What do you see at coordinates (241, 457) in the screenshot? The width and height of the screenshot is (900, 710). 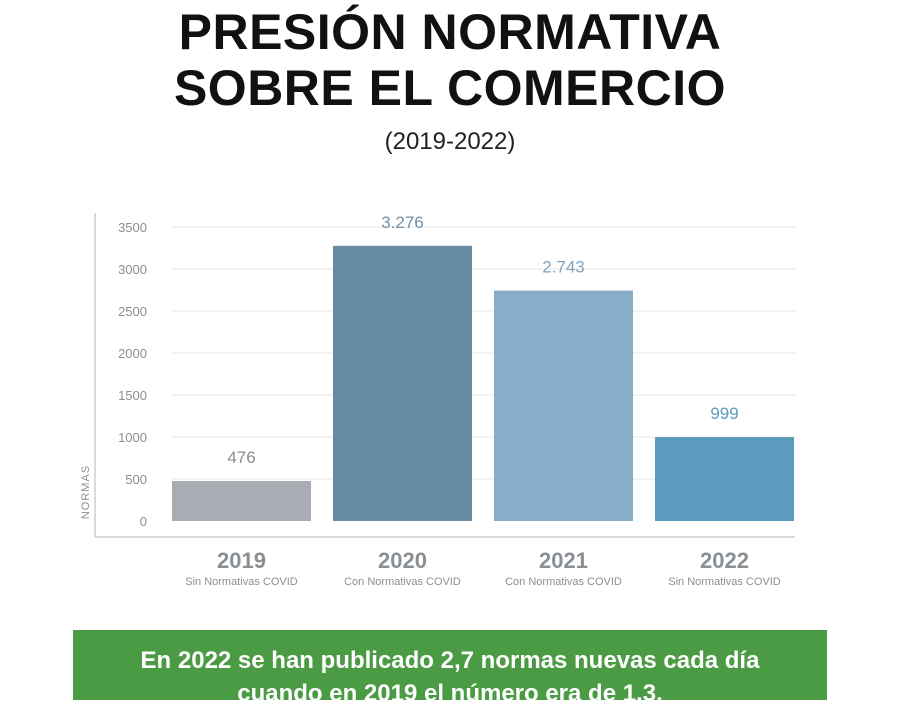 I see `data-label: 476` at bounding box center [241, 457].